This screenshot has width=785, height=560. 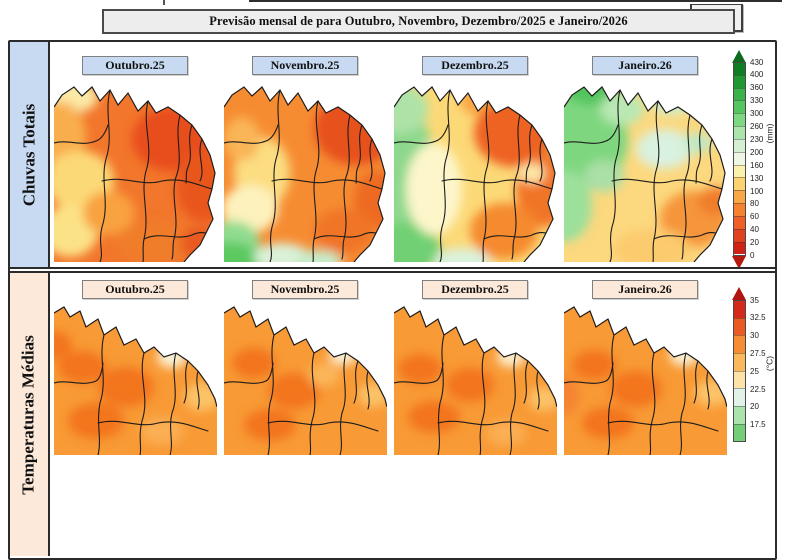 I want to click on colorbar-tick: 0, so click(x=752, y=255).